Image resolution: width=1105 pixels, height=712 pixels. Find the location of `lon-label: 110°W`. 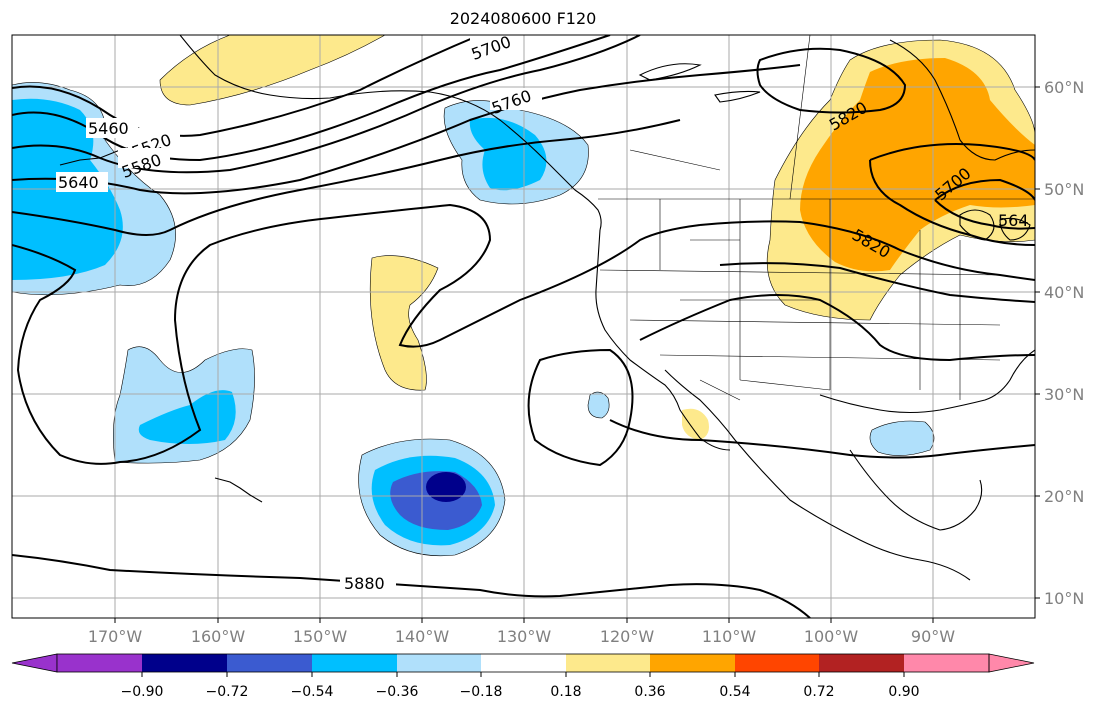

lon-label: 110°W is located at coordinates (729, 636).